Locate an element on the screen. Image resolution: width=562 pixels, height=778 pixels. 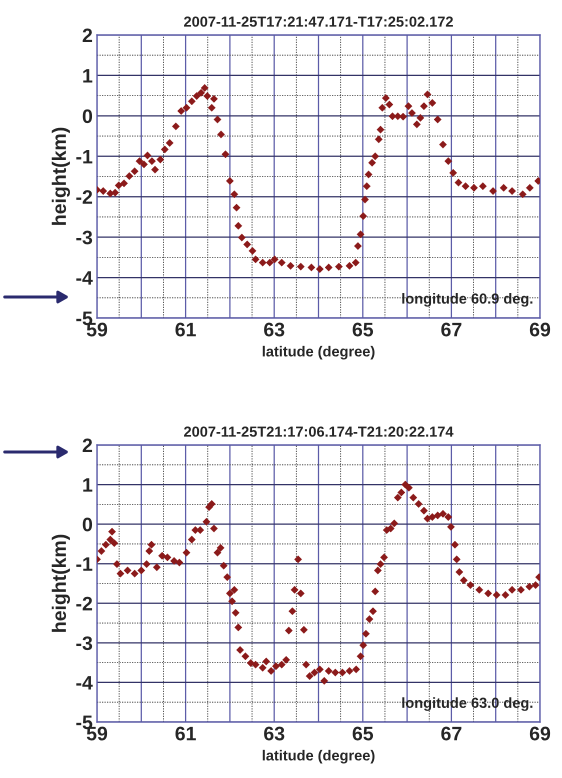
chart-title: 2007-11-25T17:21:47.171-T17:25:02.172 is located at coordinates (318, 21).